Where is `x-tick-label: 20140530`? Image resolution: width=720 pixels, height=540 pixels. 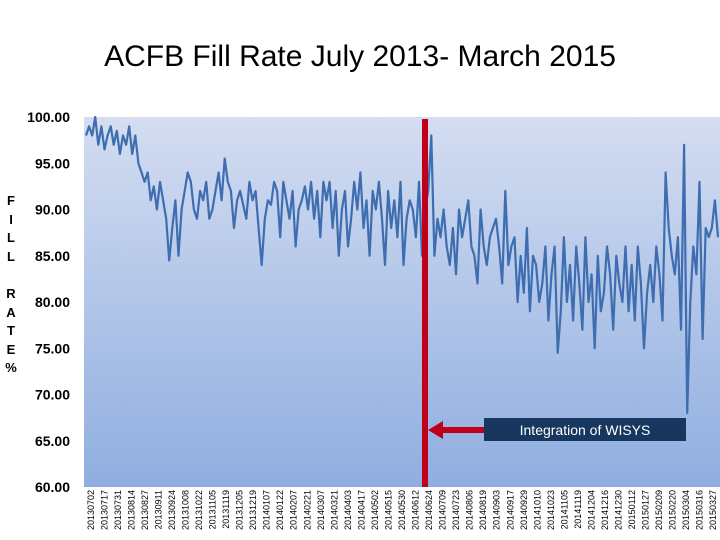
x-tick-label: 20140530 is located at coordinates (402, 510).